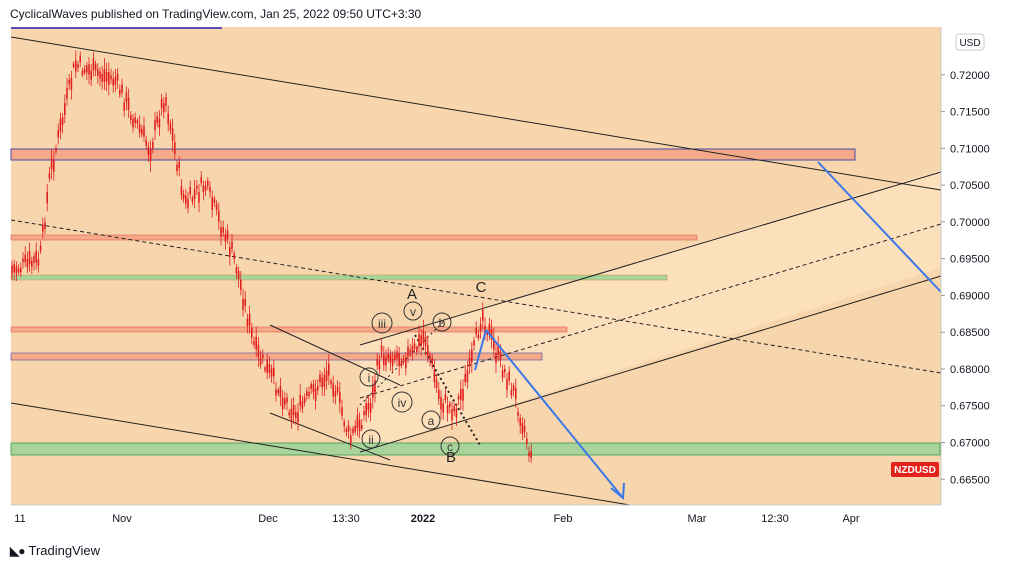  Describe the element at coordinates (64, 550) in the screenshot. I see `footer-brand: TradingView` at that location.